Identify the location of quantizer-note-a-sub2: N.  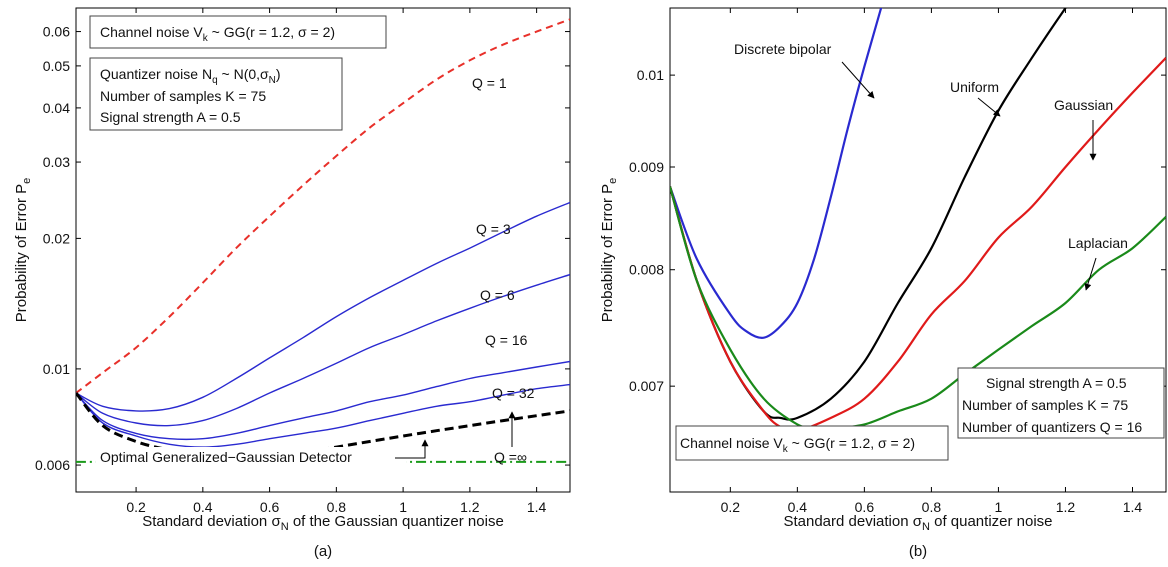
(272, 80).